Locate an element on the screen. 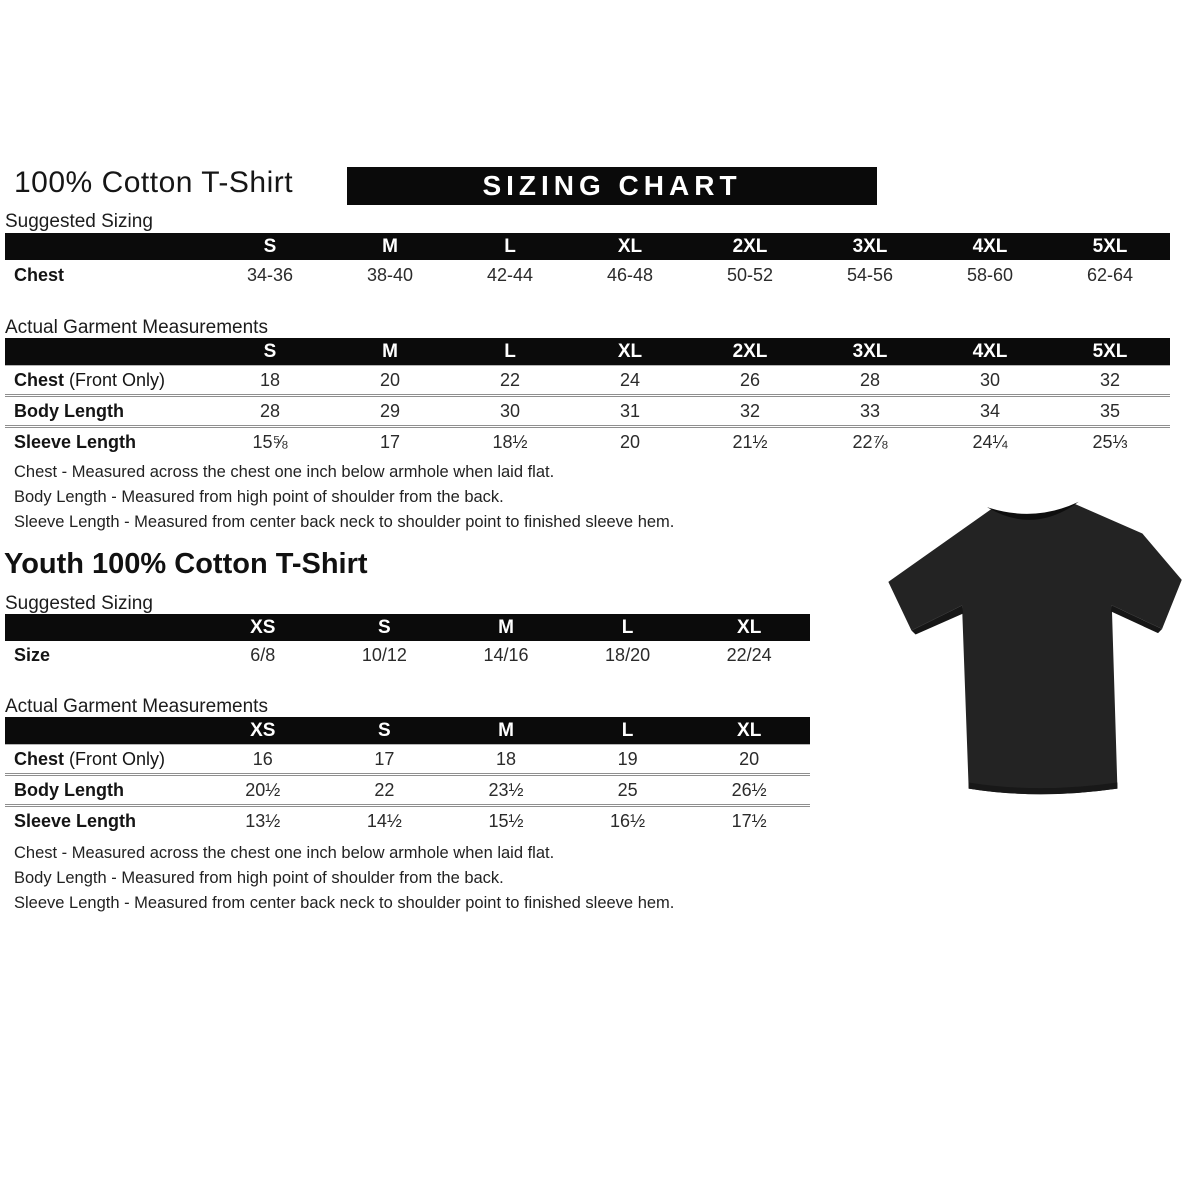 The height and width of the screenshot is (1200, 1200). table-cell: 50-52 is located at coordinates (750, 274).